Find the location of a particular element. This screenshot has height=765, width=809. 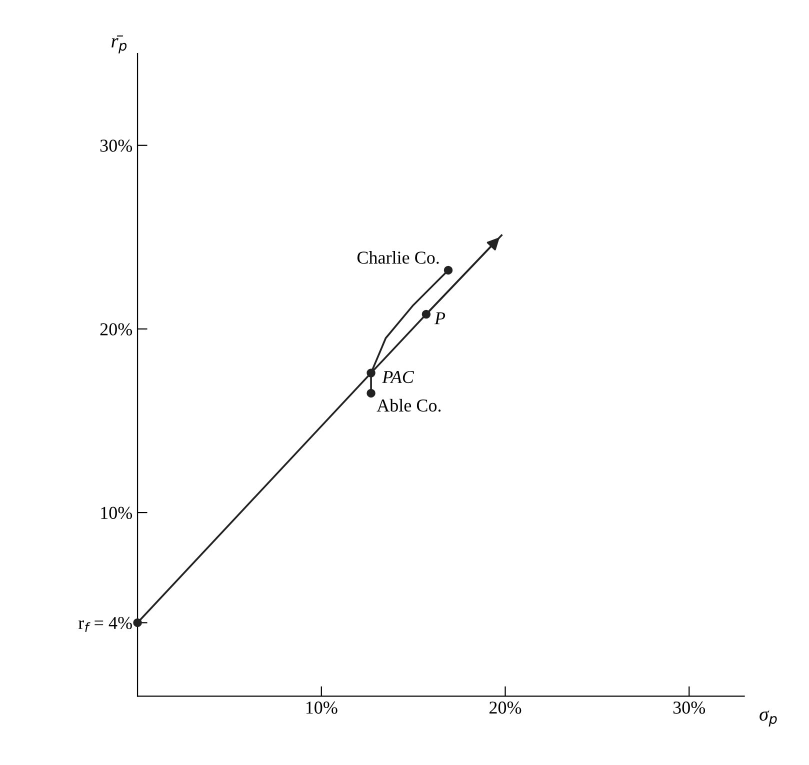

annotation: PAC is located at coordinates (398, 377).